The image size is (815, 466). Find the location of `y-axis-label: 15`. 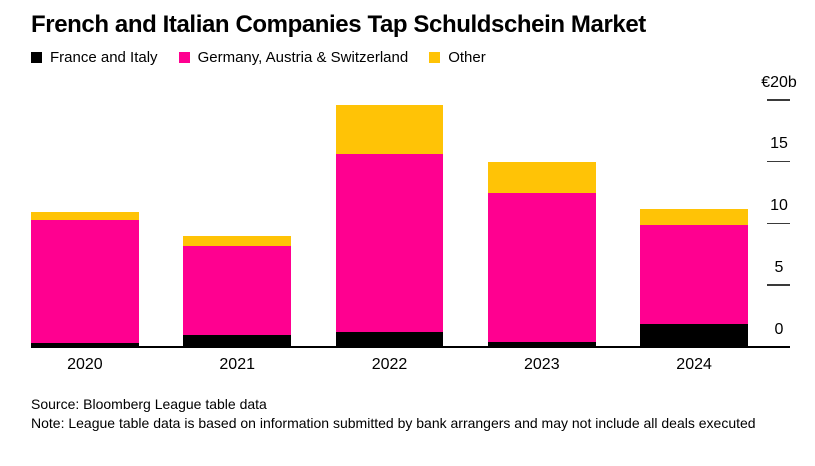

y-axis-label: 15 is located at coordinates (779, 144).